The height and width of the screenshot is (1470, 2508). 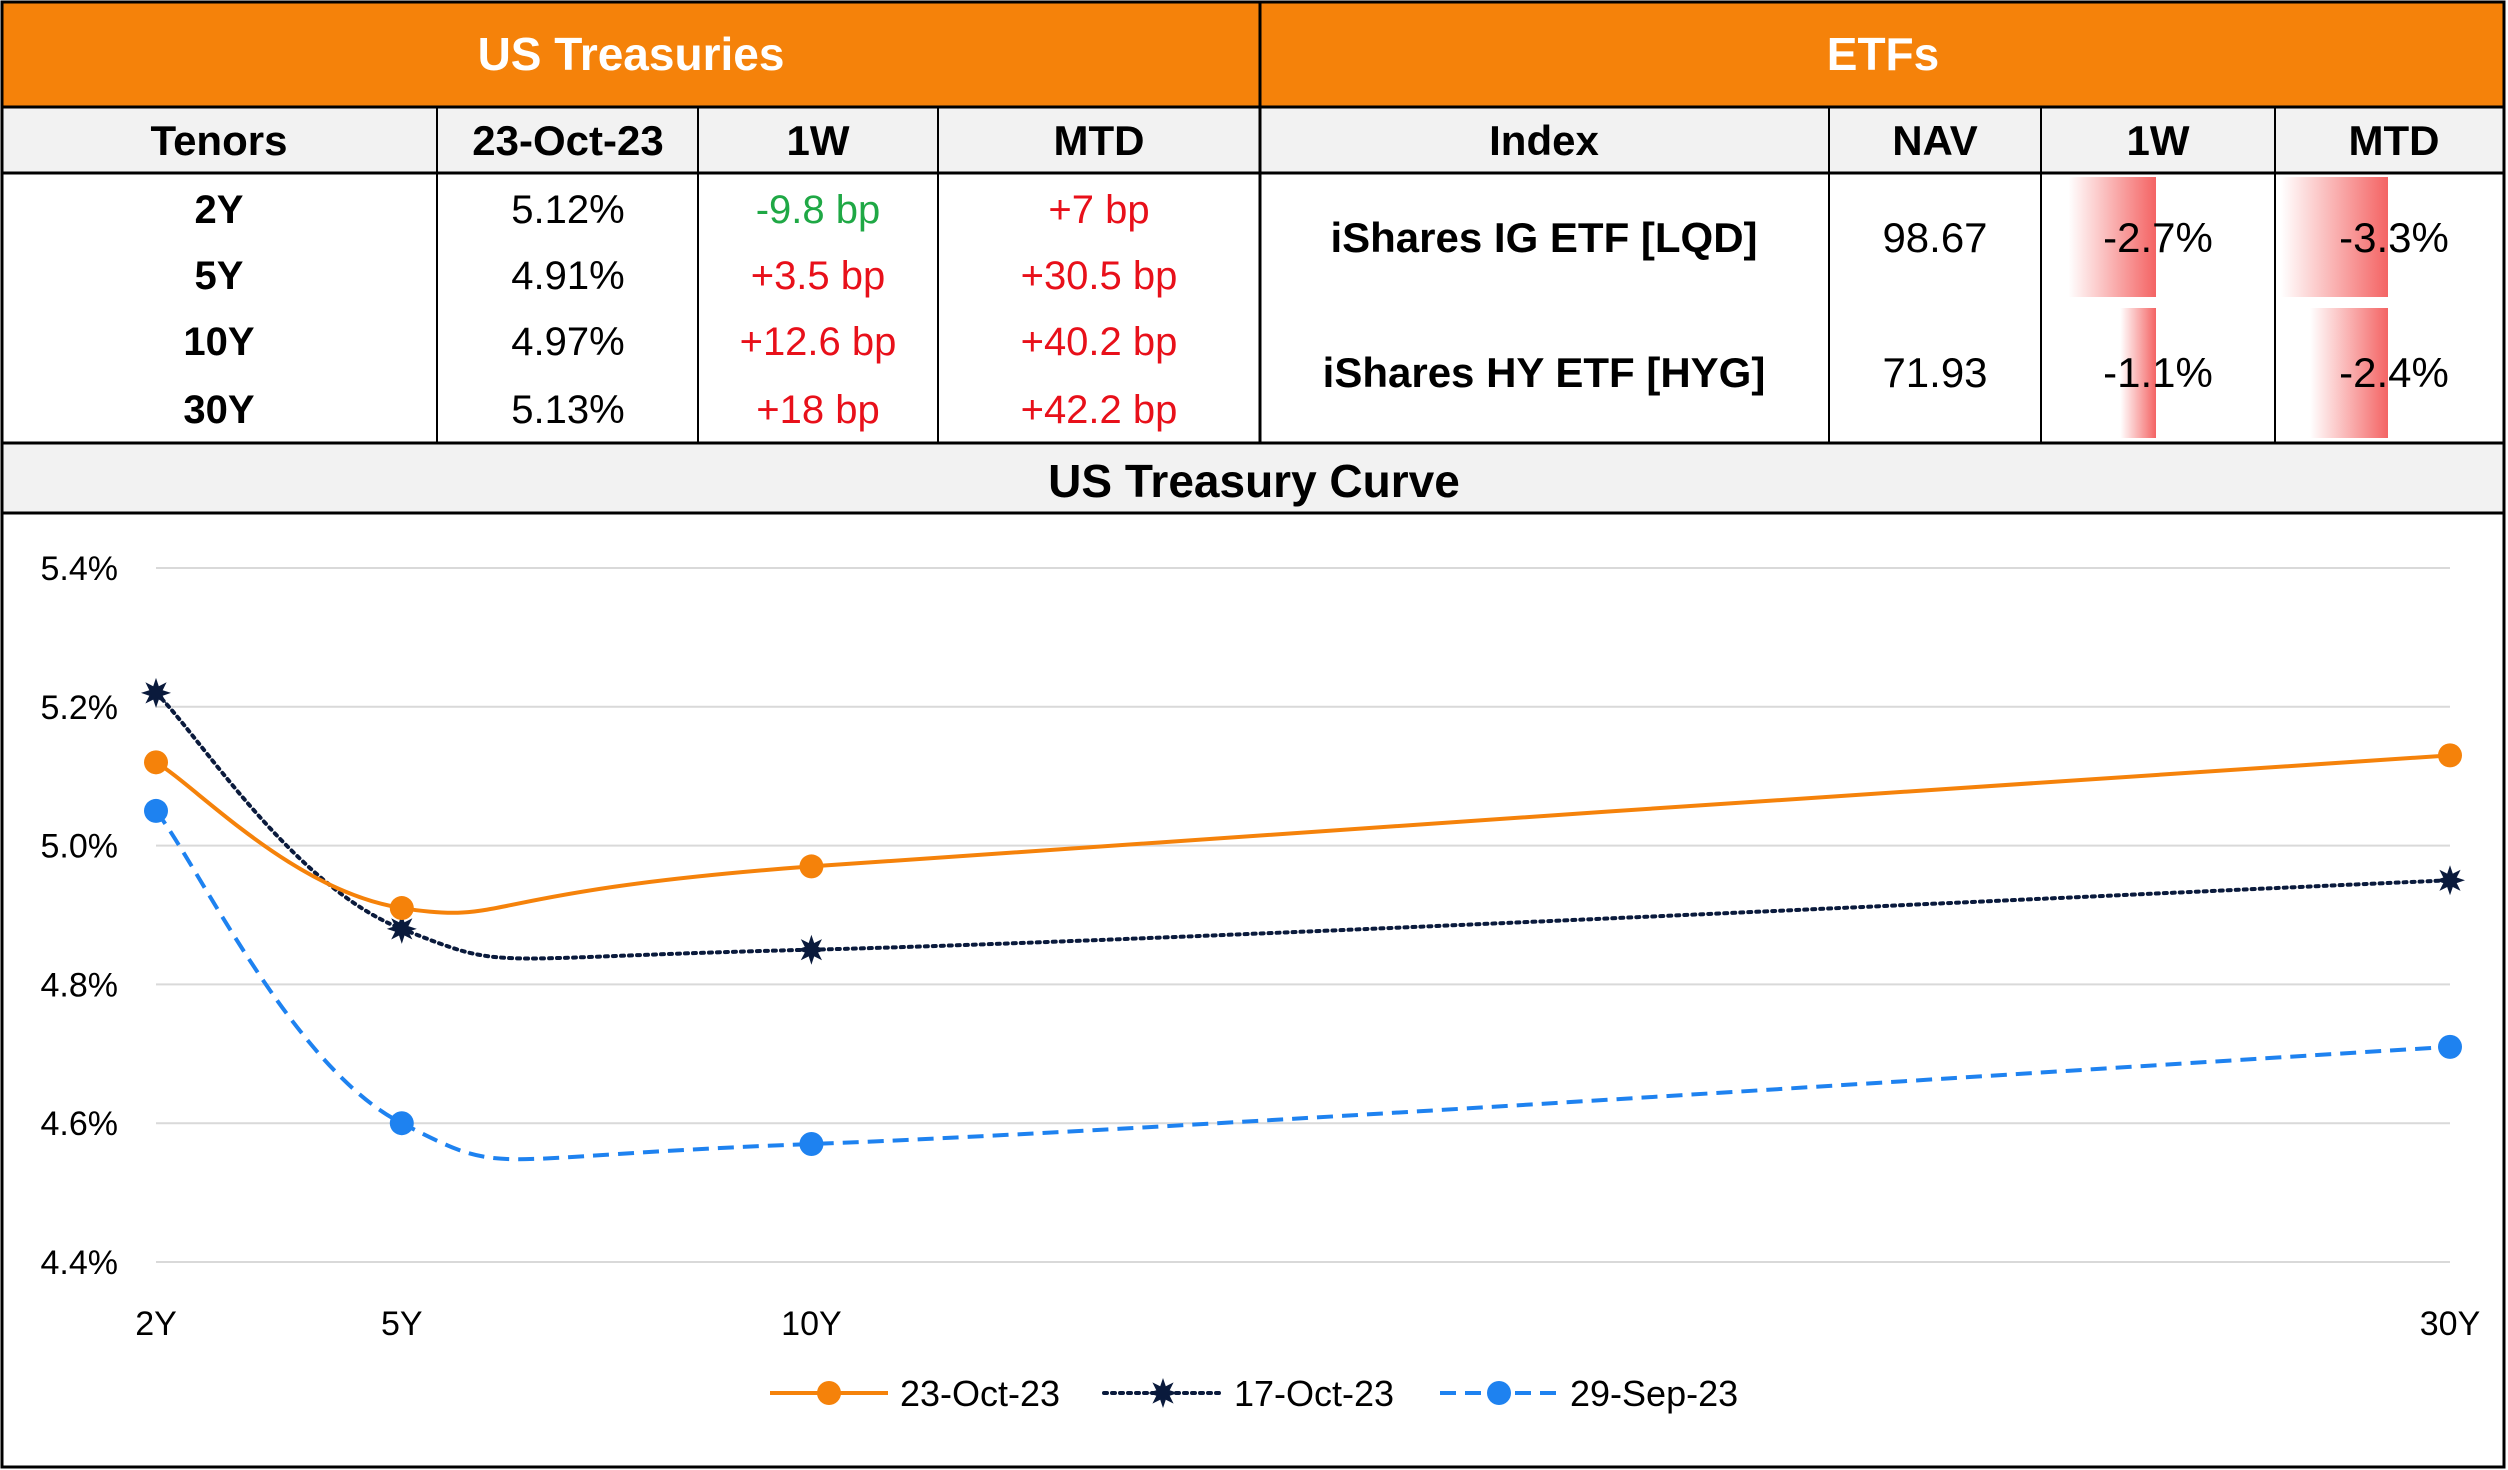 I want to click on chart-title: US Treasury Curve, so click(x=1254, y=481).